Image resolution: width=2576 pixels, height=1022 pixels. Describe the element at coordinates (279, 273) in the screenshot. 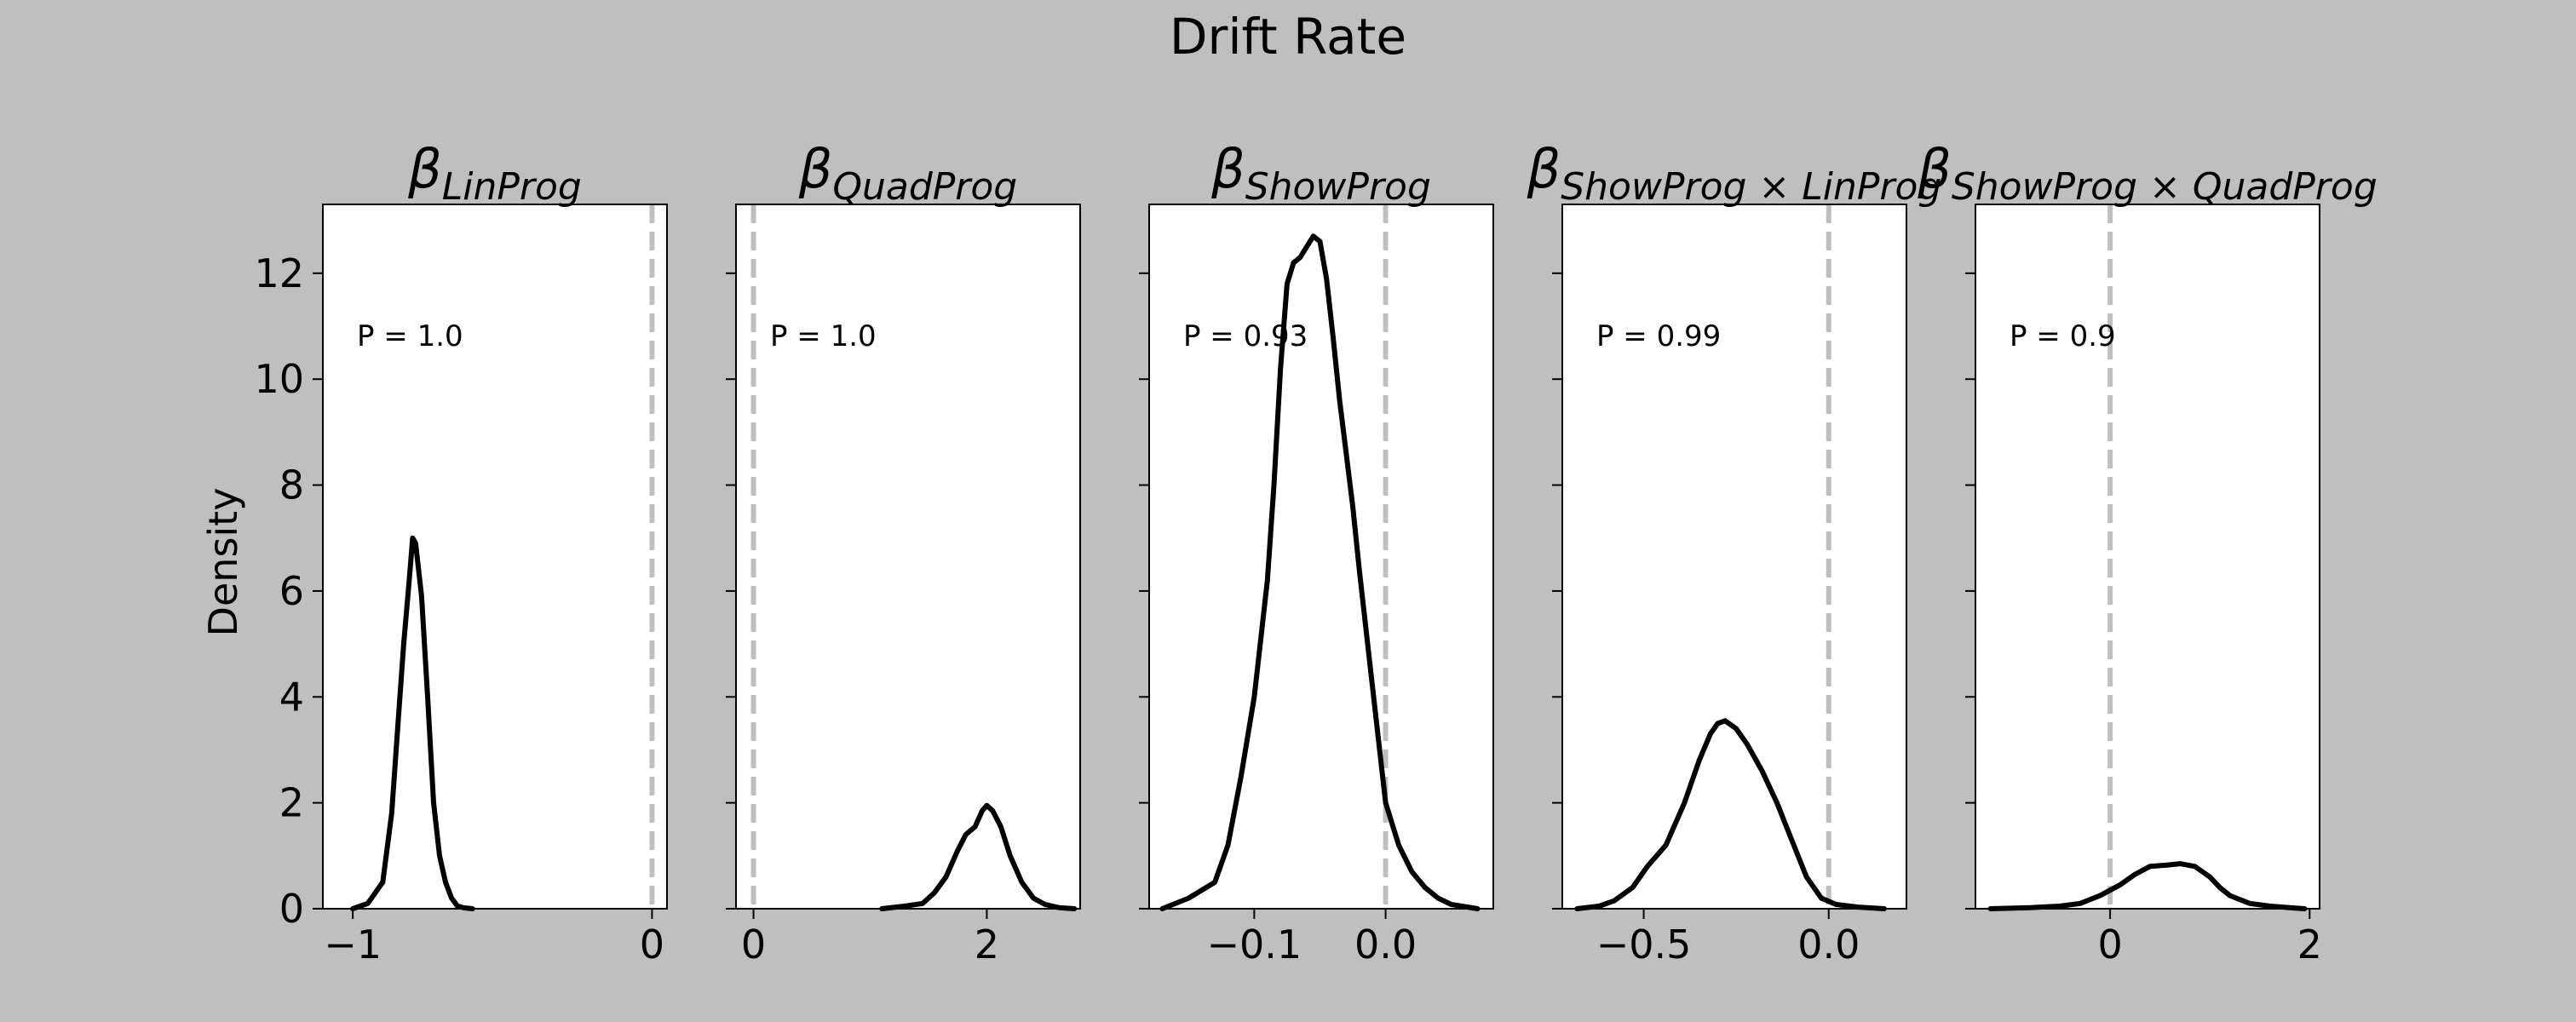

I see `y-tick-label: 12` at that location.